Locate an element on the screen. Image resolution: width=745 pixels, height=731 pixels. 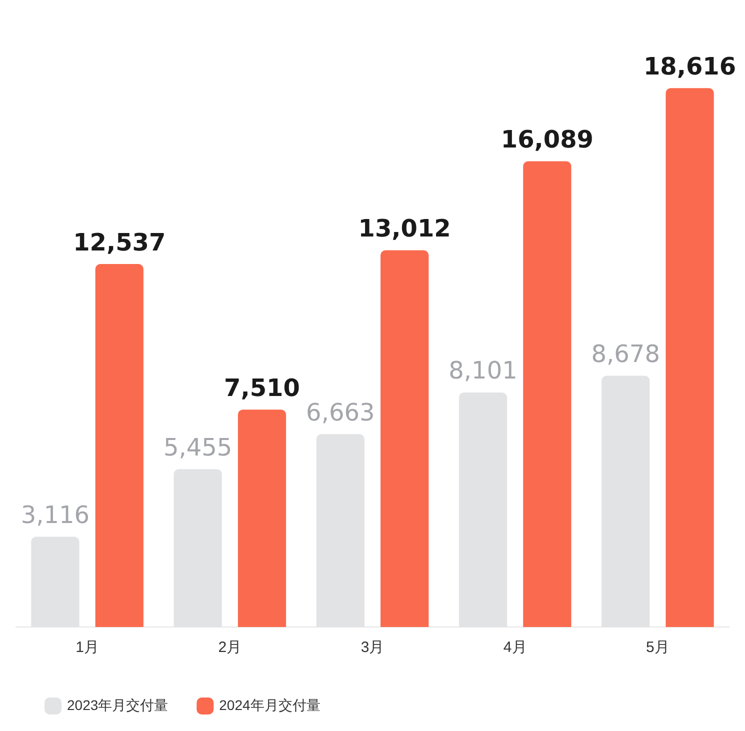
data-label: 8,678 is located at coordinates (625, 354).